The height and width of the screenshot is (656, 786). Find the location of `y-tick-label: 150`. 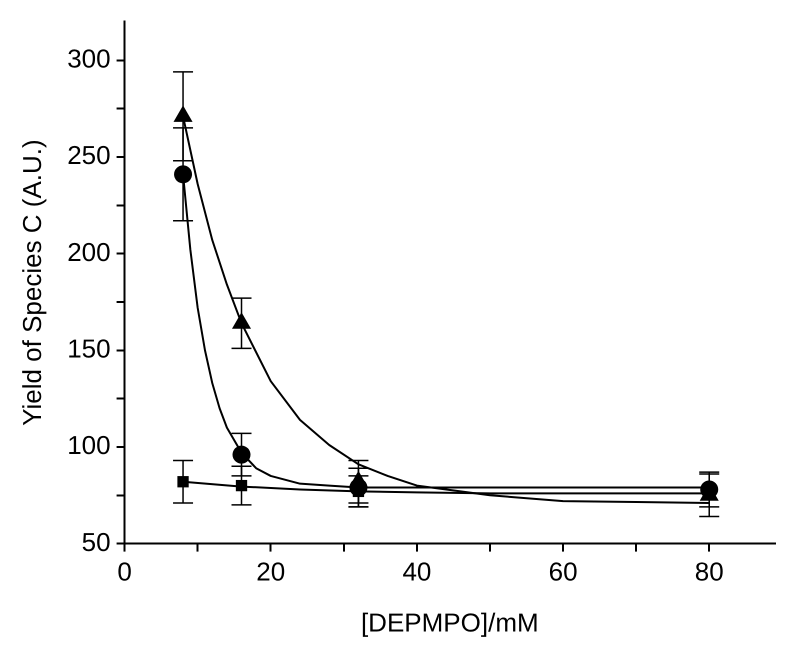

y-tick-label: 150 is located at coordinates (89, 348).